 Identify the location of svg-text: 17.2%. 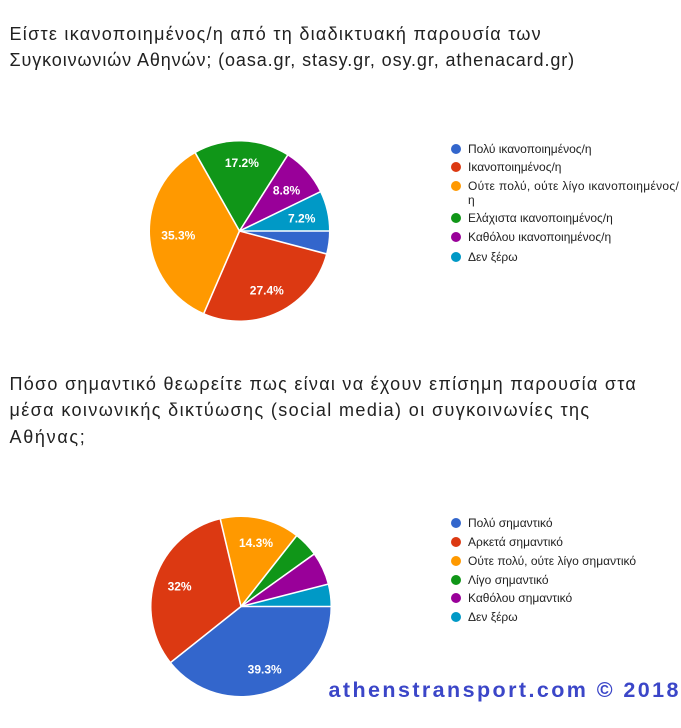
(242, 163).